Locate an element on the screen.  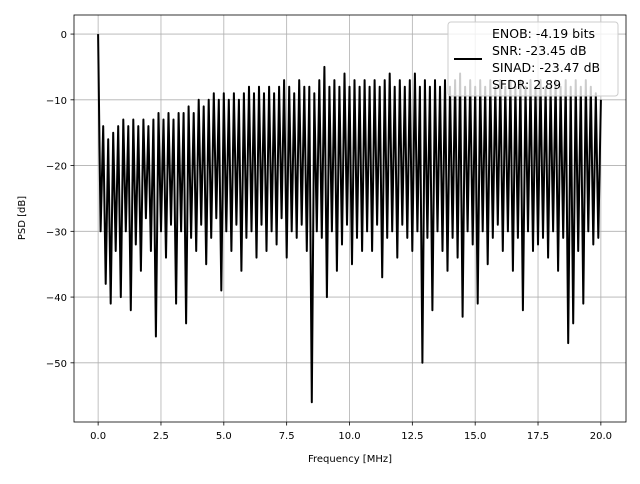
y-axis-label: PSD [dB] is located at coordinates (22, 218).